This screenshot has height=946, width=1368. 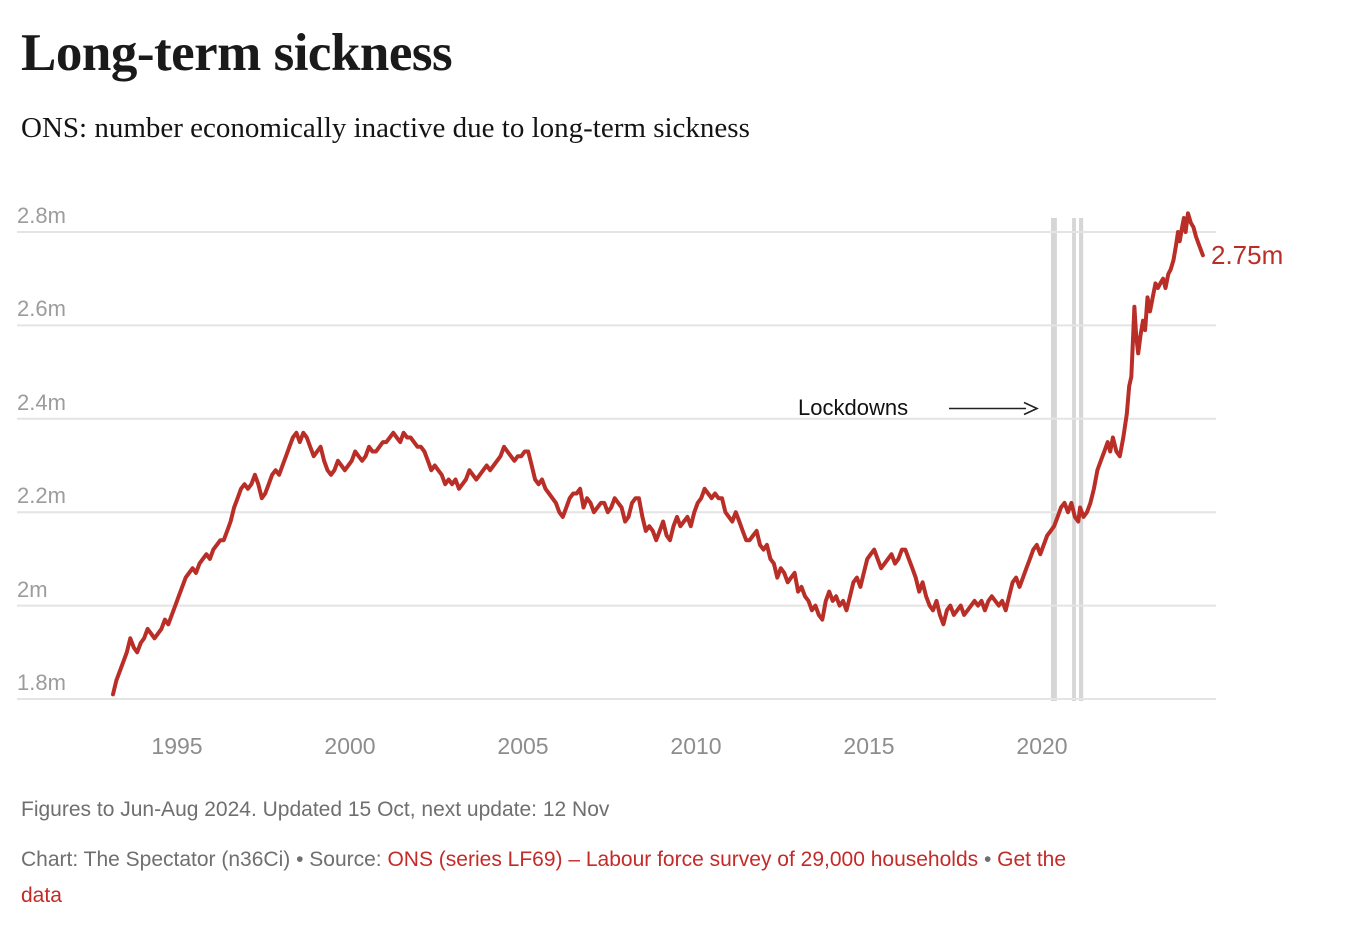 I want to click on get-data-link: Get the data, so click(x=544, y=877).